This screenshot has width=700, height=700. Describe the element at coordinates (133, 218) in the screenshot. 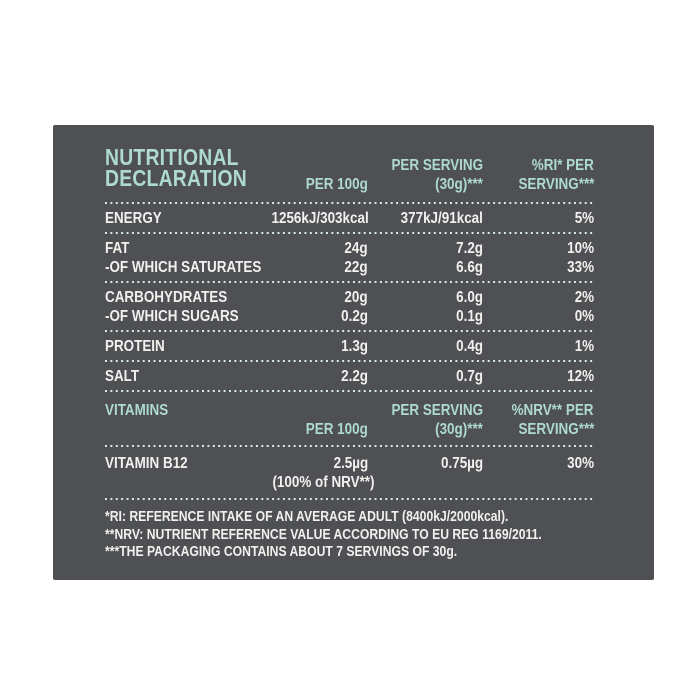

I see `row-label: ENERGY` at that location.